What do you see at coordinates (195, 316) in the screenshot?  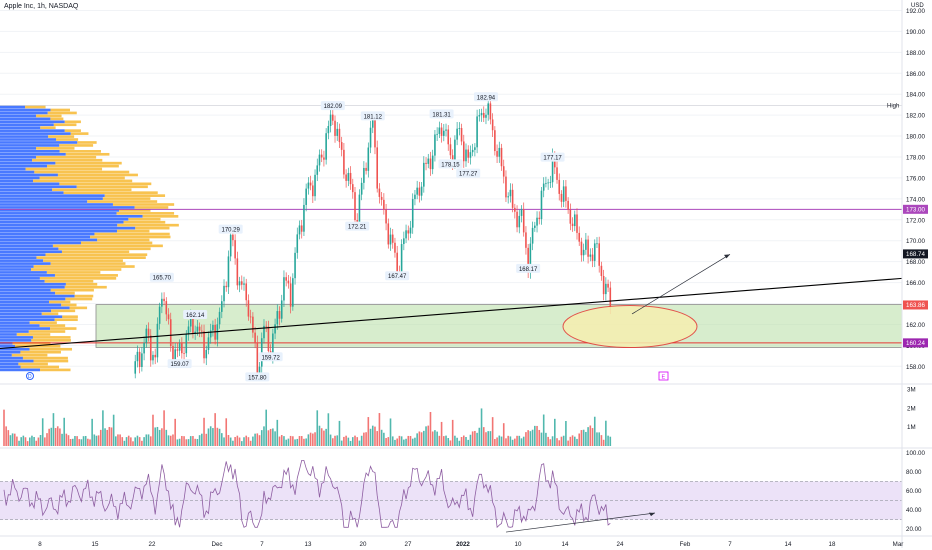 I see `price-label: 162.14` at bounding box center [195, 316].